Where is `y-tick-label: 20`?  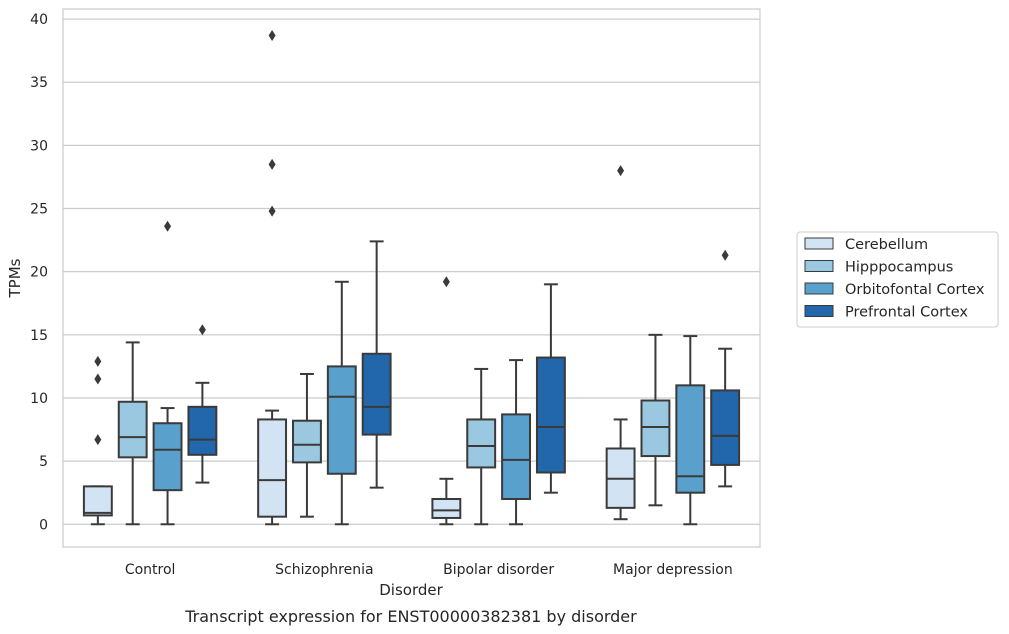
y-tick-label: 20 is located at coordinates (39, 273).